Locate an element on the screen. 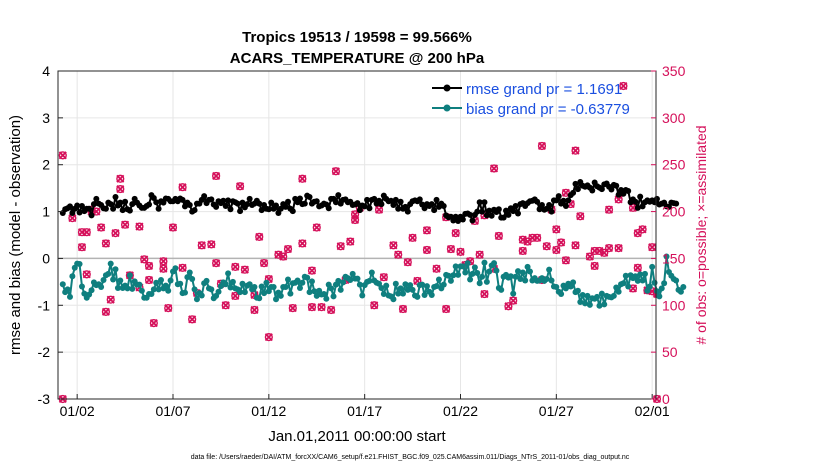 The width and height of the screenshot is (830, 470). x-tick-label: 01/02 is located at coordinates (77, 411).